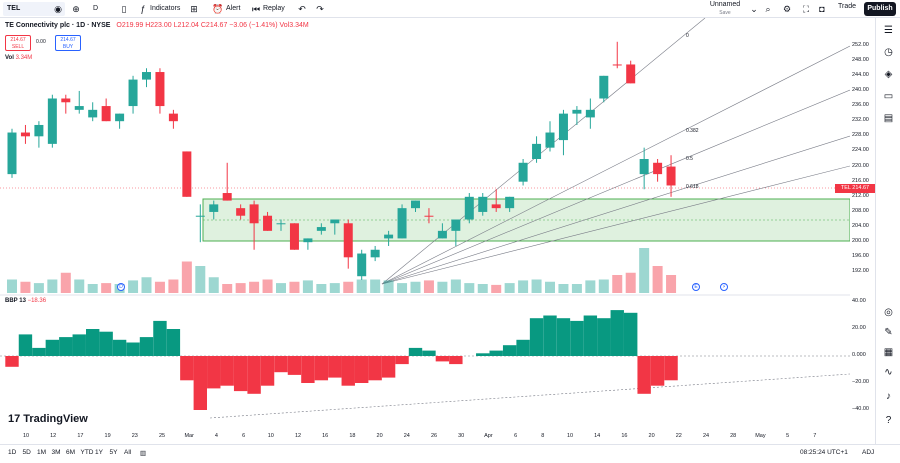 The image size is (900, 463). What do you see at coordinates (113, 452) in the screenshot?
I see `timeframe-button: 5Y` at bounding box center [113, 452].